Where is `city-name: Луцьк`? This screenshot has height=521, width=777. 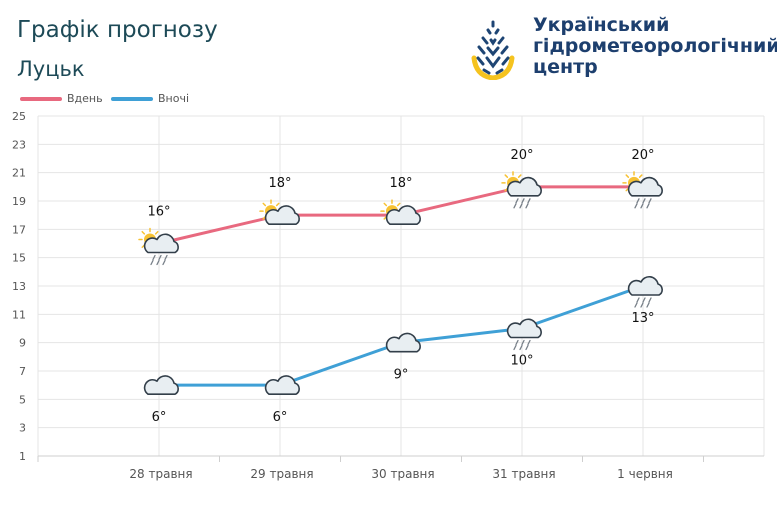
city-name: Луцьк is located at coordinates (51, 69).